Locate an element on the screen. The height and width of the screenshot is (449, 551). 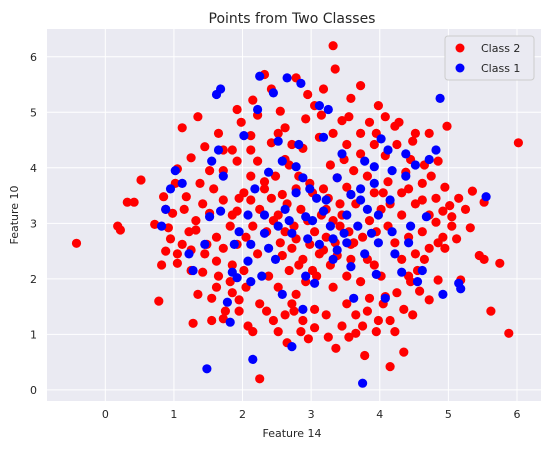
y-axis-label: Feature 10 is located at coordinates (14, 214).